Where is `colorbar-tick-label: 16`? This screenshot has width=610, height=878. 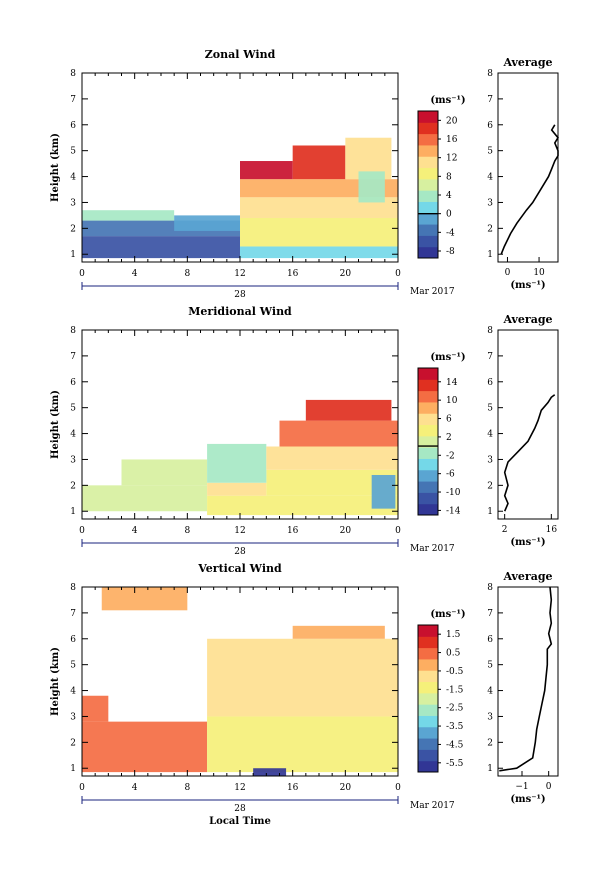 colorbar-tick-label: 16 is located at coordinates (452, 140).